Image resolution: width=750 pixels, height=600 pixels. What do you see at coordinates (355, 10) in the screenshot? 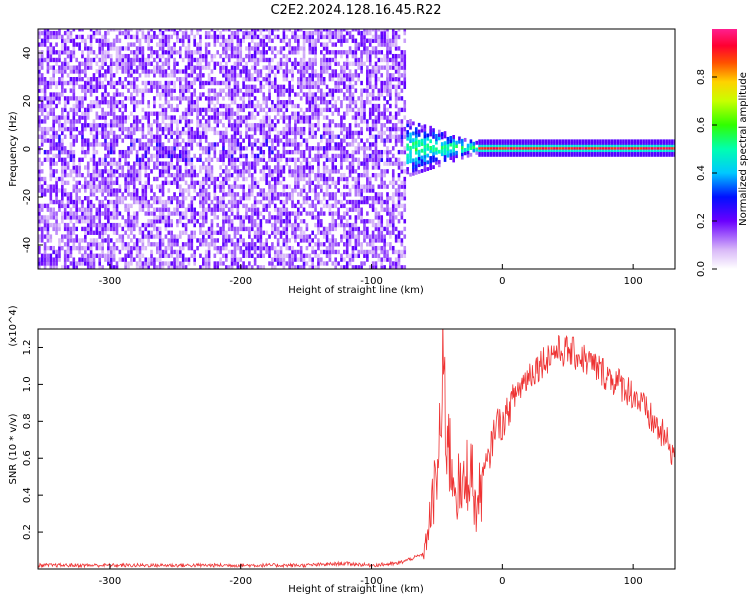
I see `figure-title: C2E2.2024.128.16.45.R22` at bounding box center [355, 10].